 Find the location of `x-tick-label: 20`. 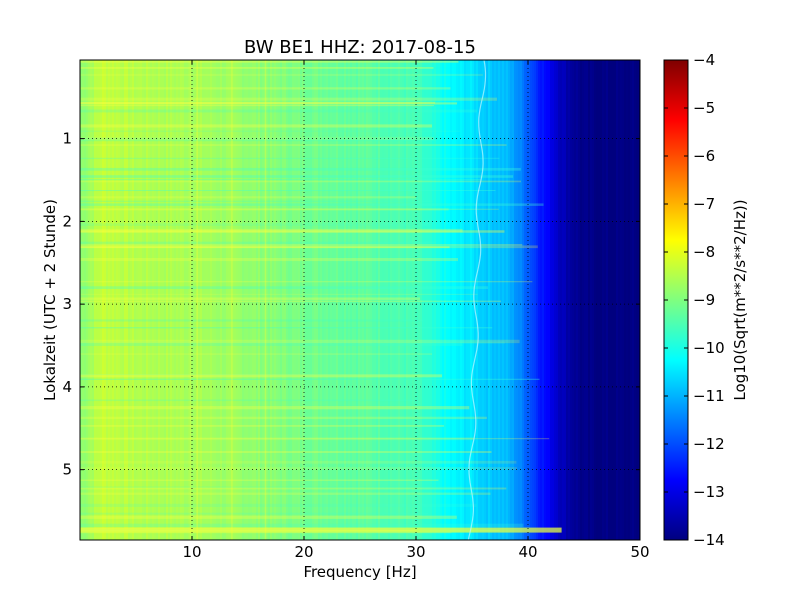

x-tick-label: 20 is located at coordinates (303, 552).